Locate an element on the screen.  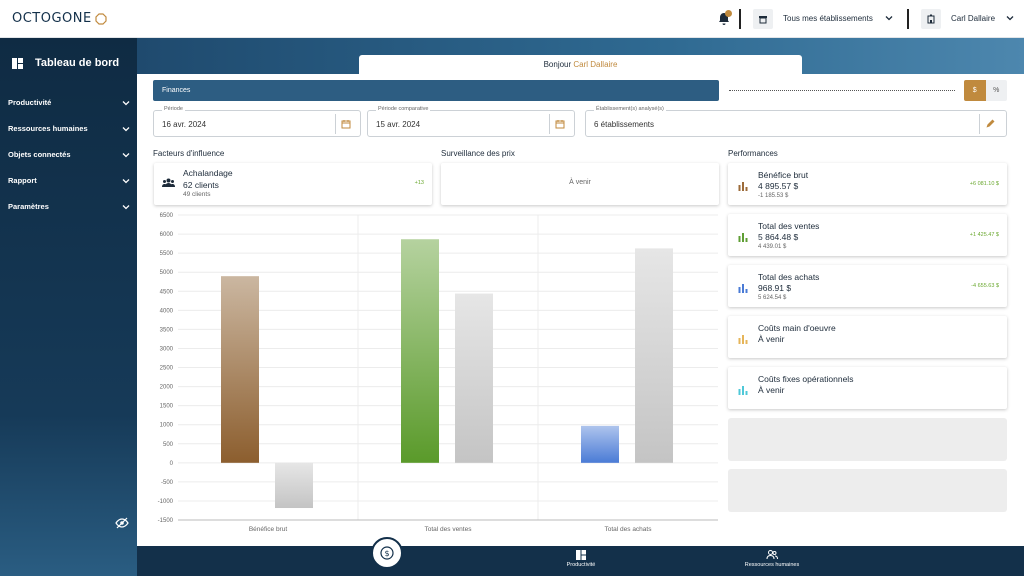
comparative-period-field: Période comparative 15 avr. 2024 is located at coordinates (471, 121).